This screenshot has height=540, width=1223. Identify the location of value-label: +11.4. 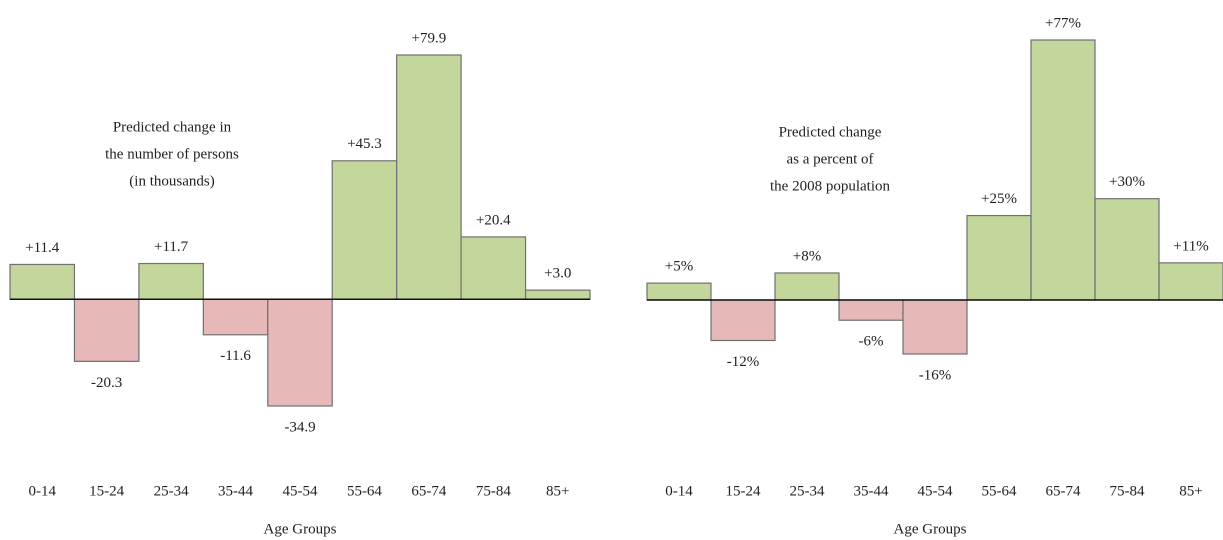
(42, 248).